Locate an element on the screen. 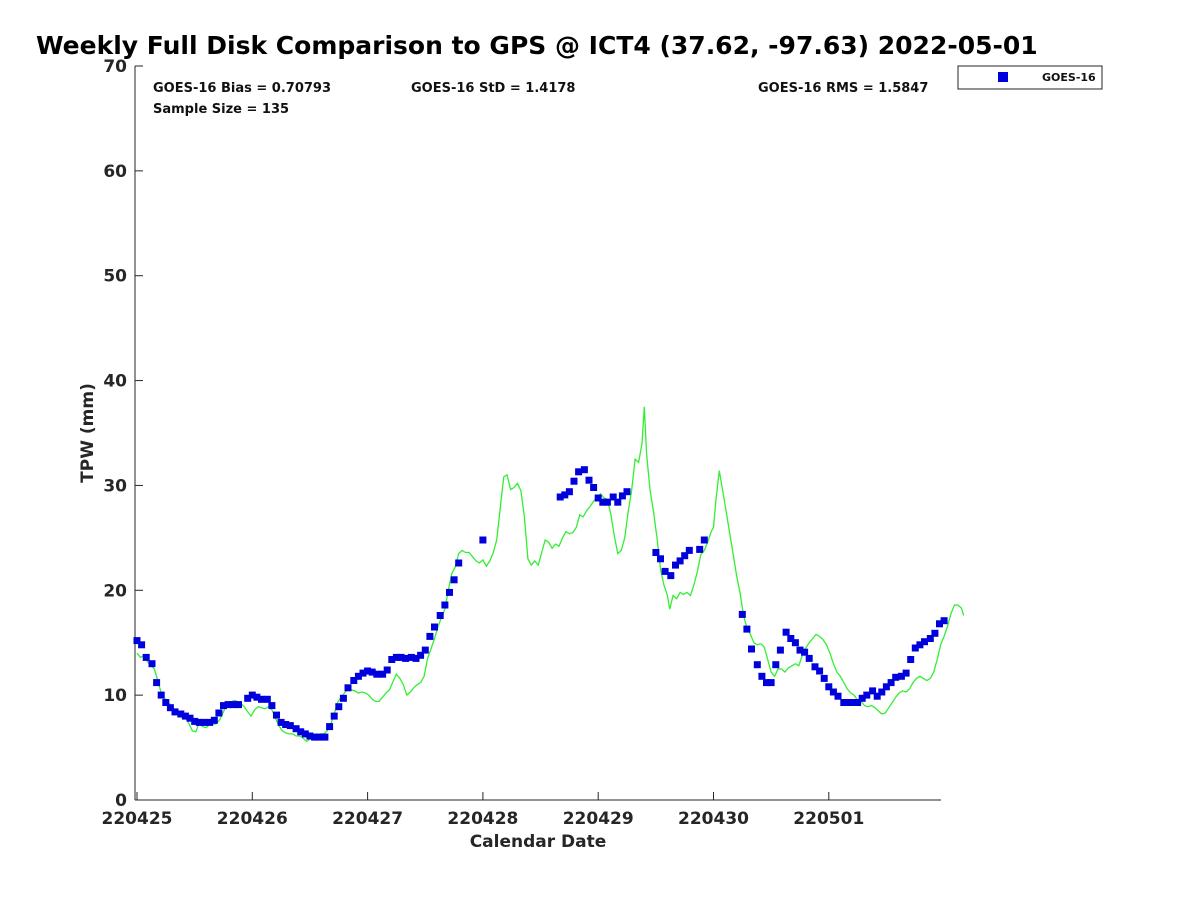  y-tick-label: 0 is located at coordinates (121, 801).